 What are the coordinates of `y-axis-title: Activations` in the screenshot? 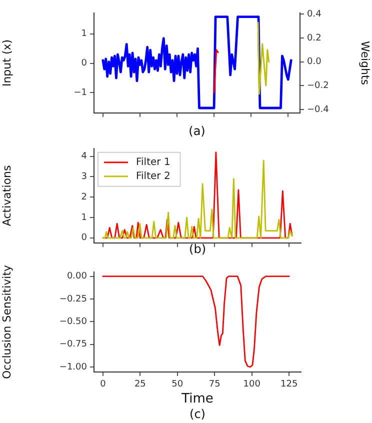 It's located at (7, 195).